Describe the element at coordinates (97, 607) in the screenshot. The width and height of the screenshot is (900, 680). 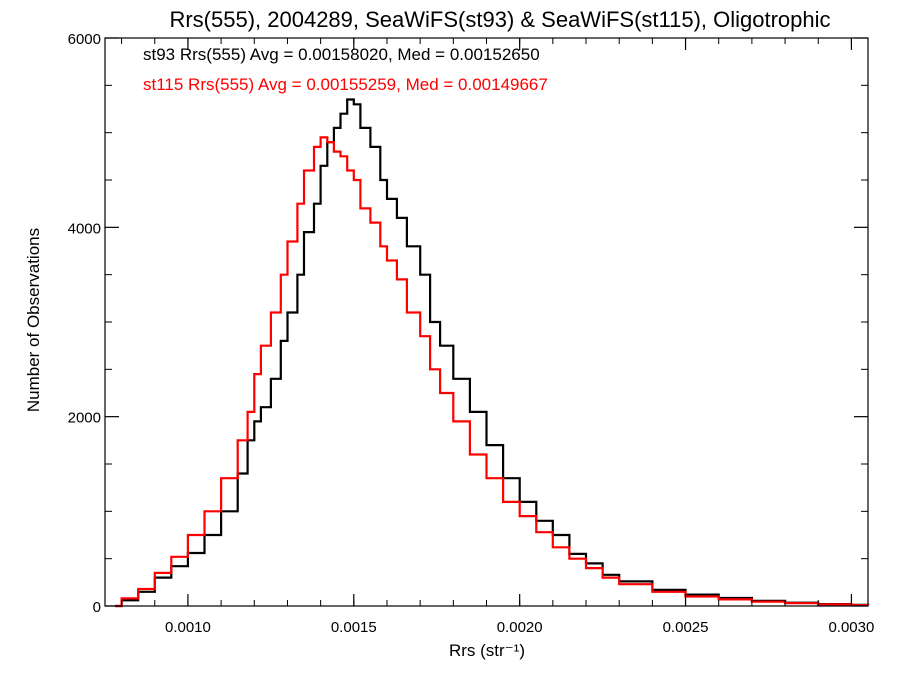
I see `y-tick-label: 0` at that location.